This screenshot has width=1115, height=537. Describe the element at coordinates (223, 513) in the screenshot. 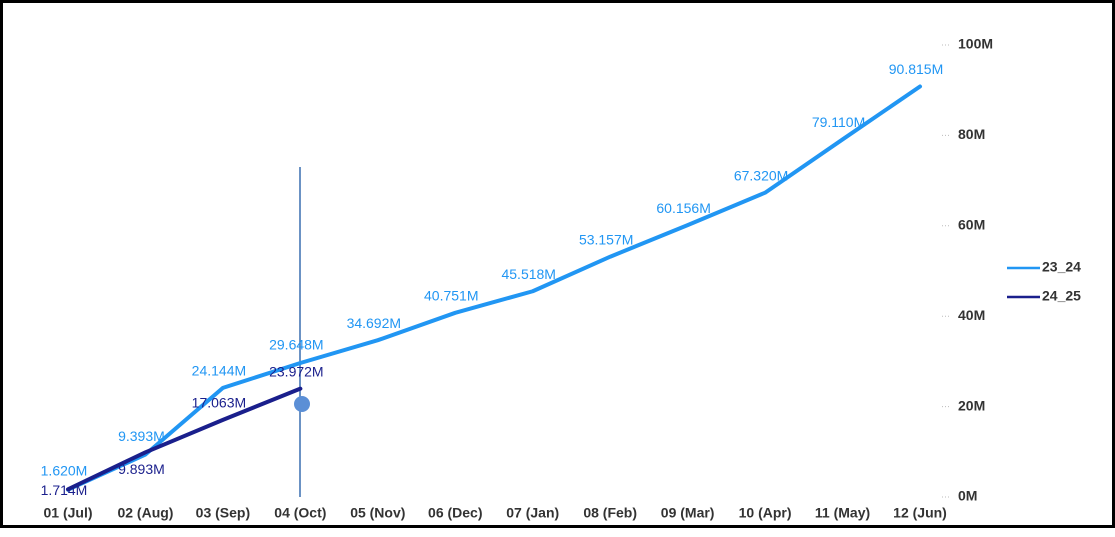

I see `x-tick-label: 03 (Sep)` at that location.